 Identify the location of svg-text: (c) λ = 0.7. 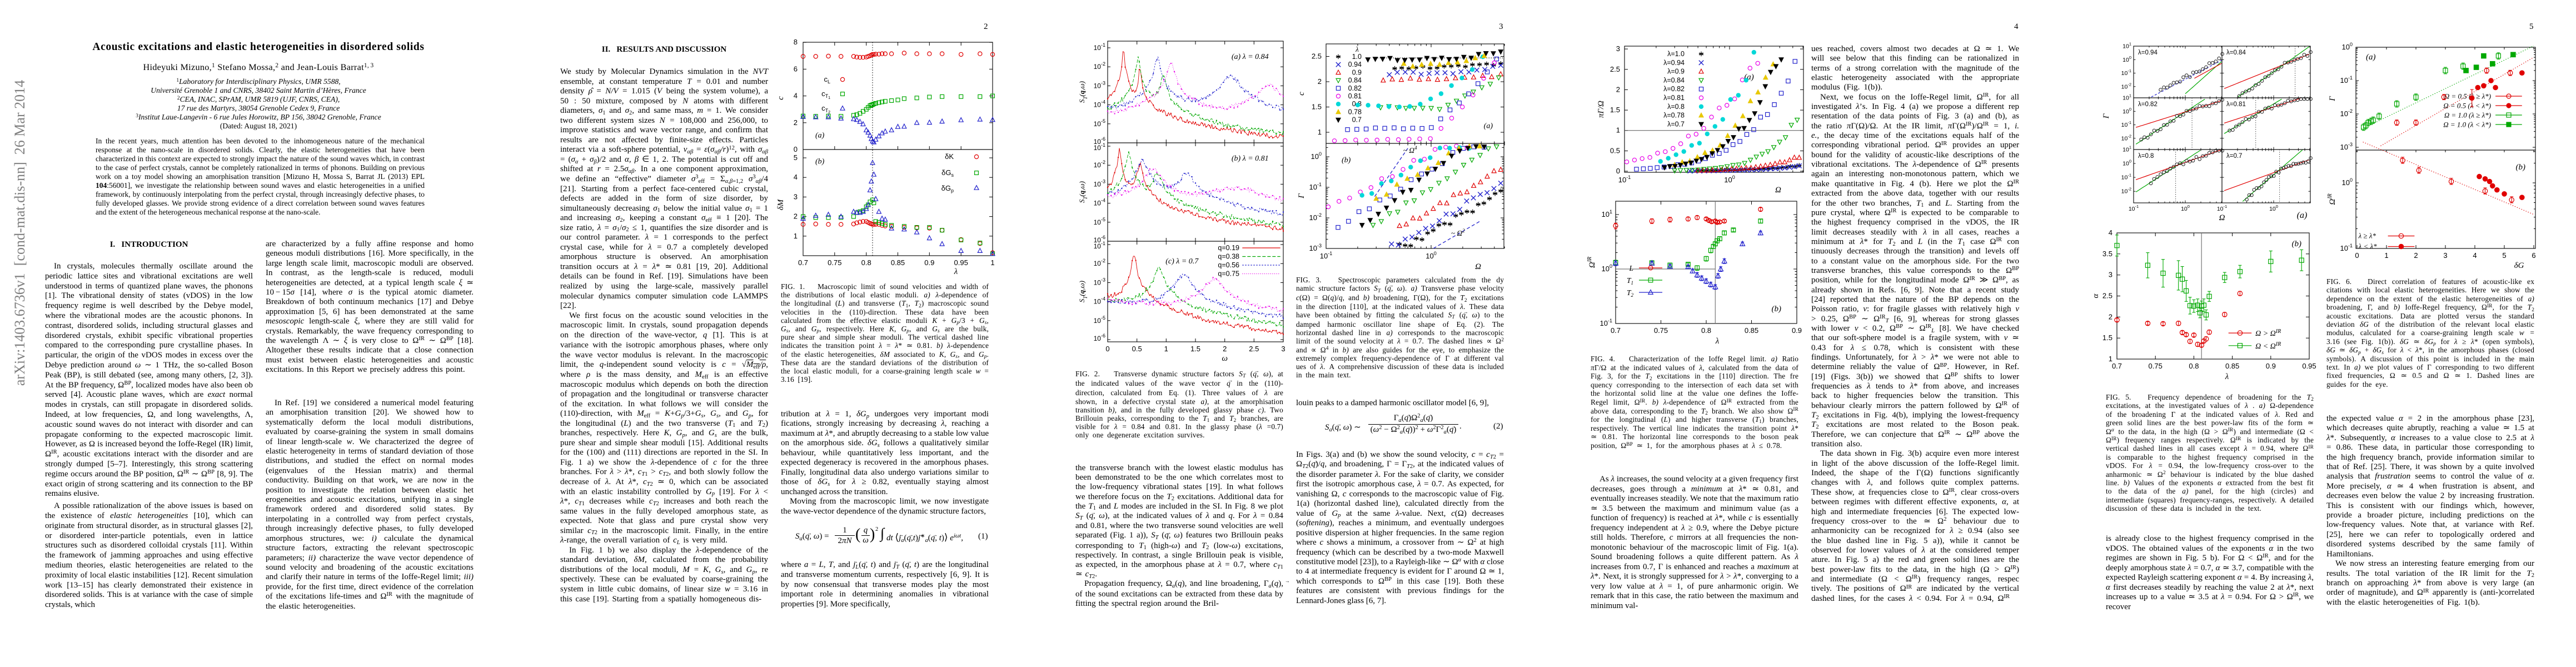
(1182, 261).